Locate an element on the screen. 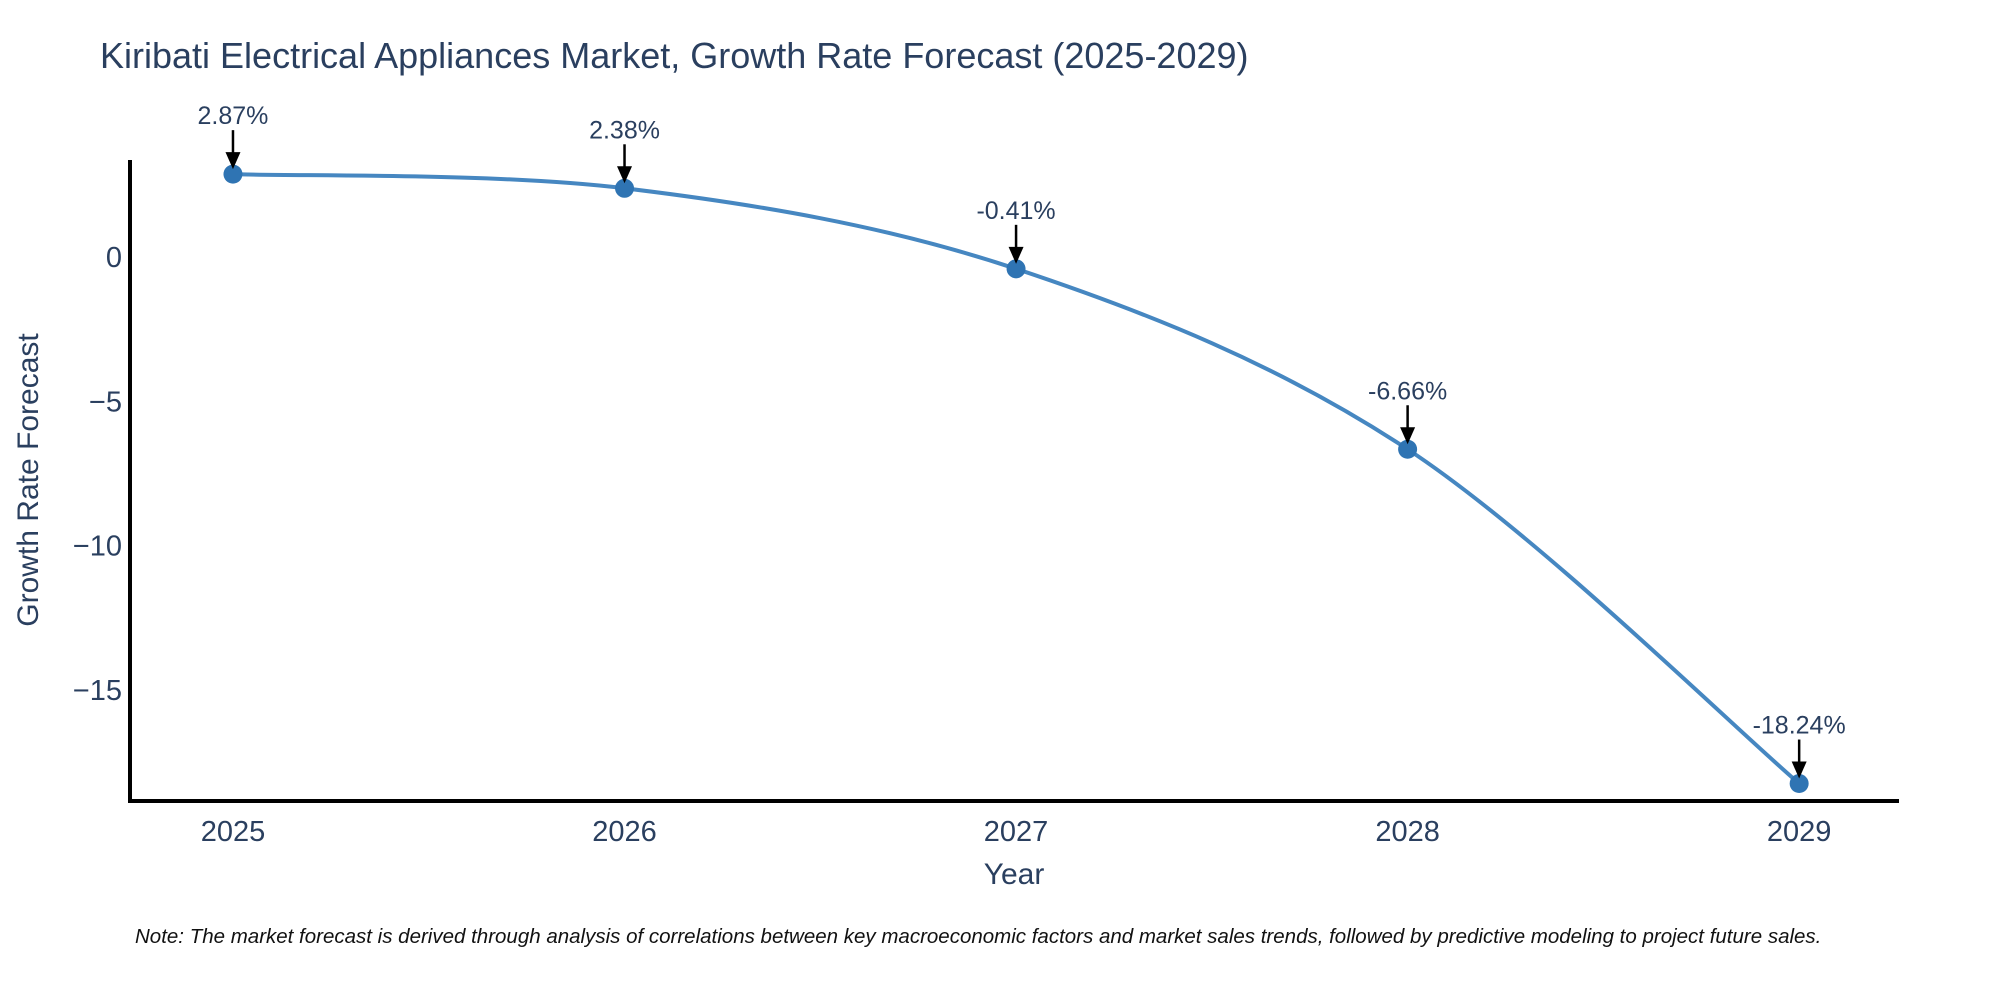  y-axis-ticks: 0 −5 −10 −15 is located at coordinates (97, 474).